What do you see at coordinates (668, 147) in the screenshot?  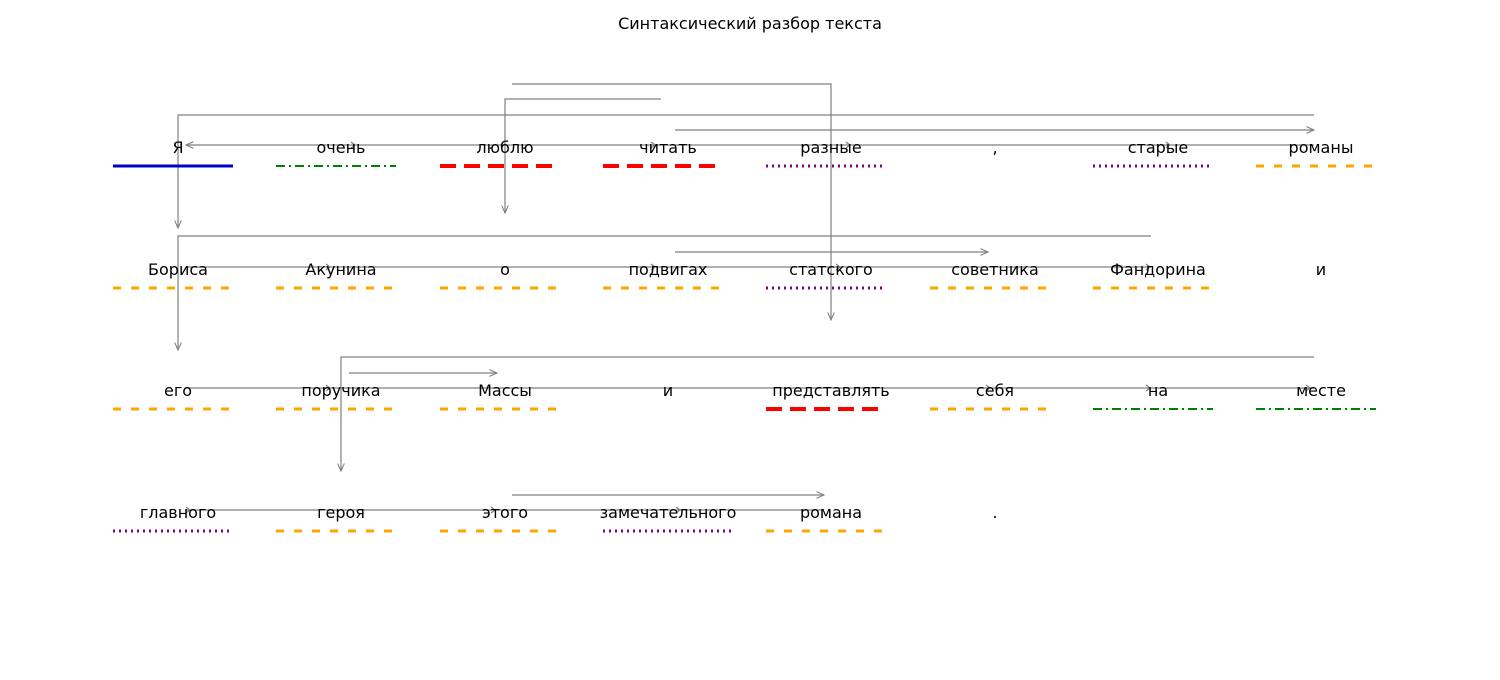 I see `word: читать` at bounding box center [668, 147].